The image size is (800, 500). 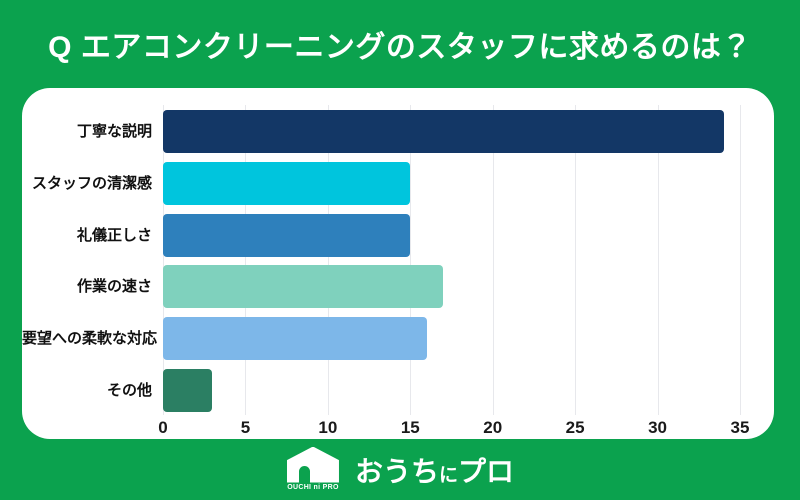 I want to click on category-label: その他, so click(x=129, y=390).